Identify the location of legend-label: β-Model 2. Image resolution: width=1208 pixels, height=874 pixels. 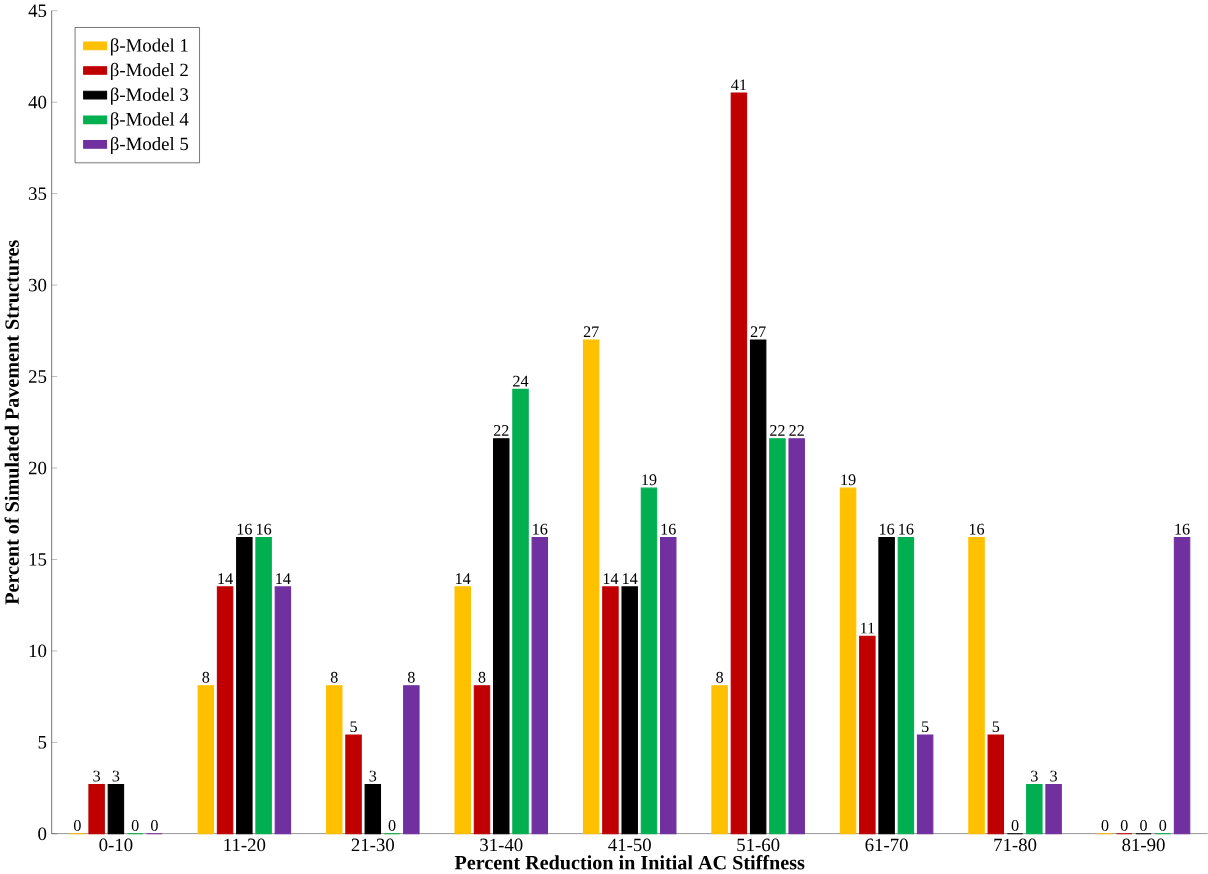
(149, 71).